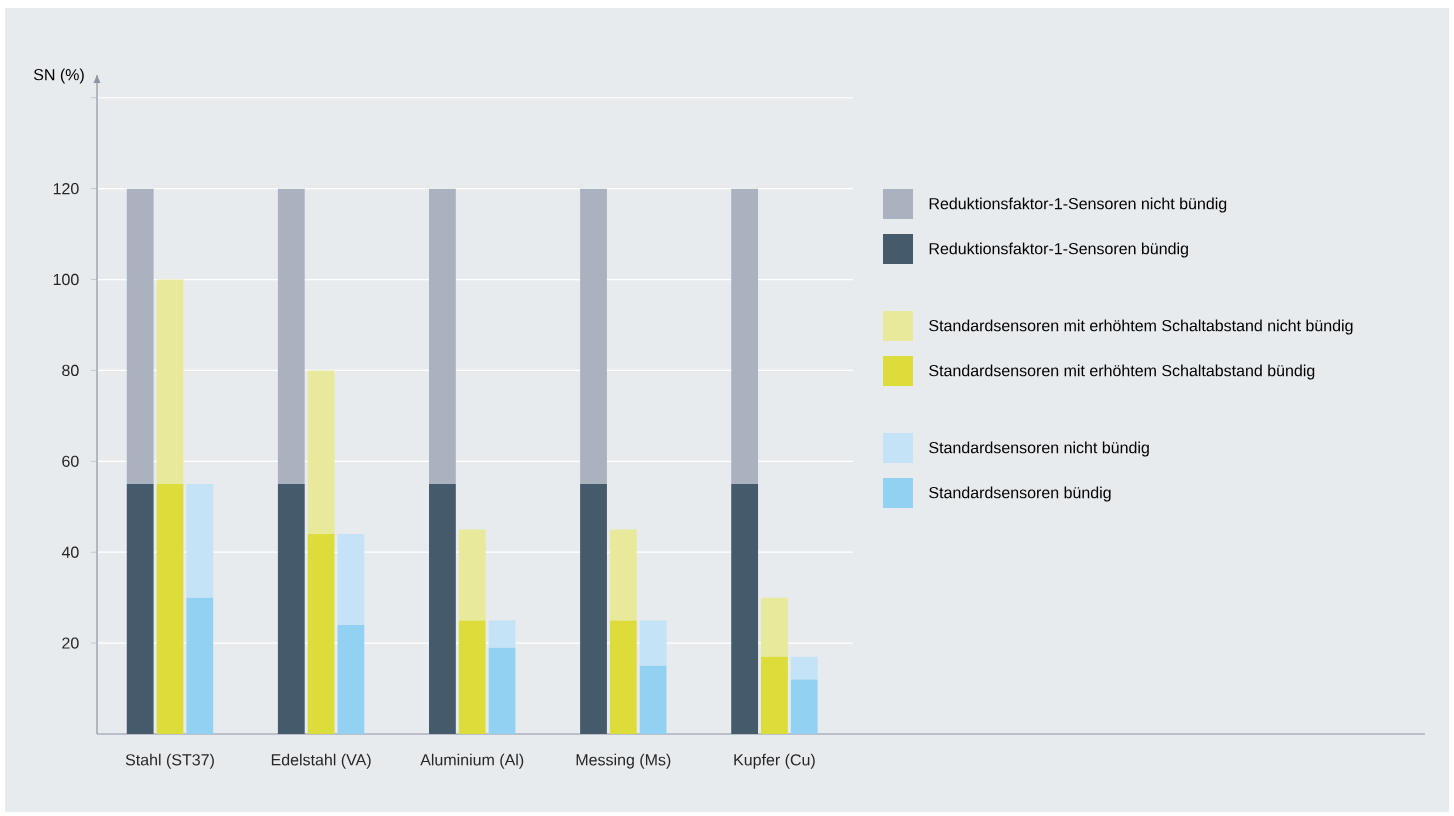 The height and width of the screenshot is (816, 1454). What do you see at coordinates (70, 643) in the screenshot?
I see `y-tick-label: 20` at bounding box center [70, 643].